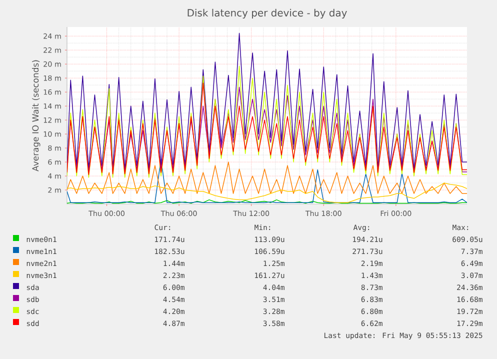  I want to click on y-axis-title: Average IO Wait (seconds), so click(36, 116).